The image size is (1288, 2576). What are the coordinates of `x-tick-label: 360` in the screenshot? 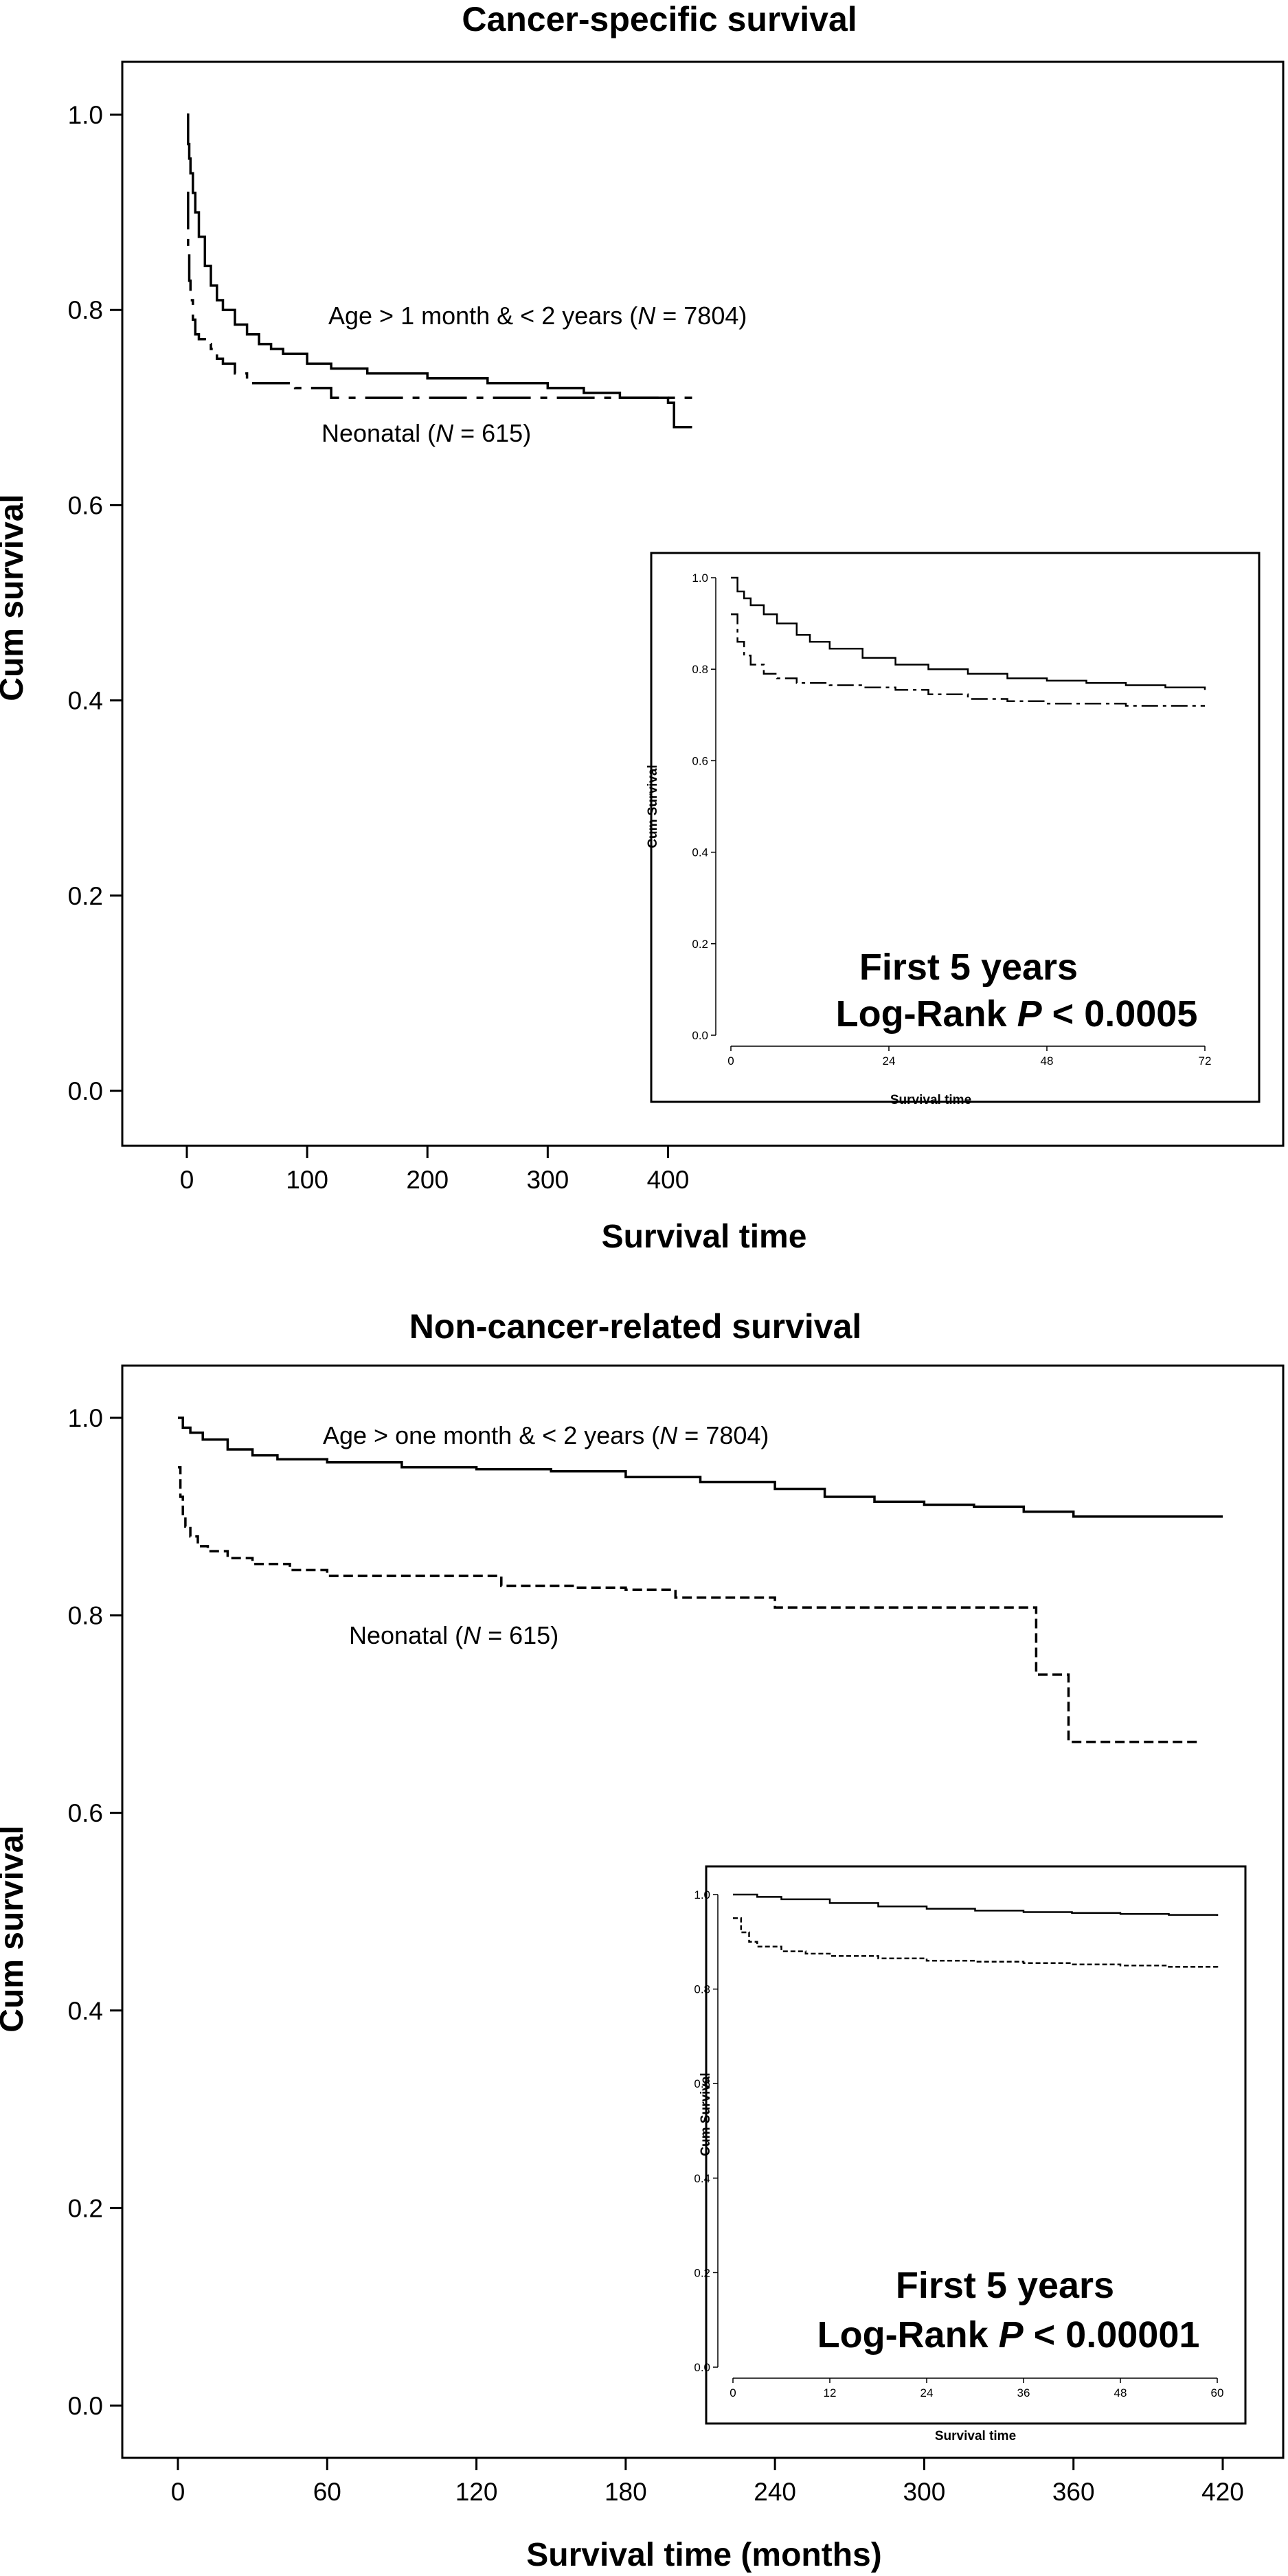 It's located at (1073, 2492).